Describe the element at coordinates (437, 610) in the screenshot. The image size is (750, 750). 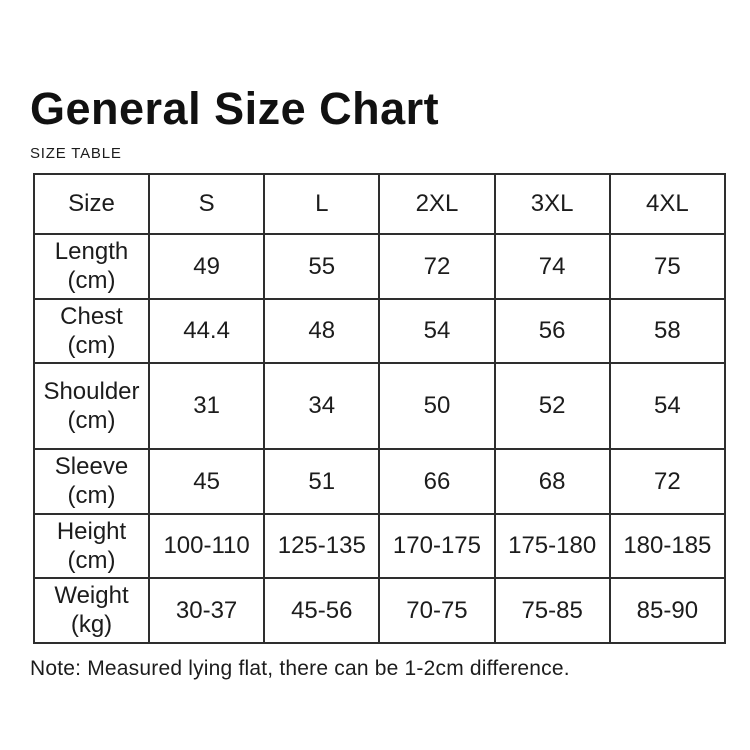
I see `size-value-cell: 70-75` at that location.